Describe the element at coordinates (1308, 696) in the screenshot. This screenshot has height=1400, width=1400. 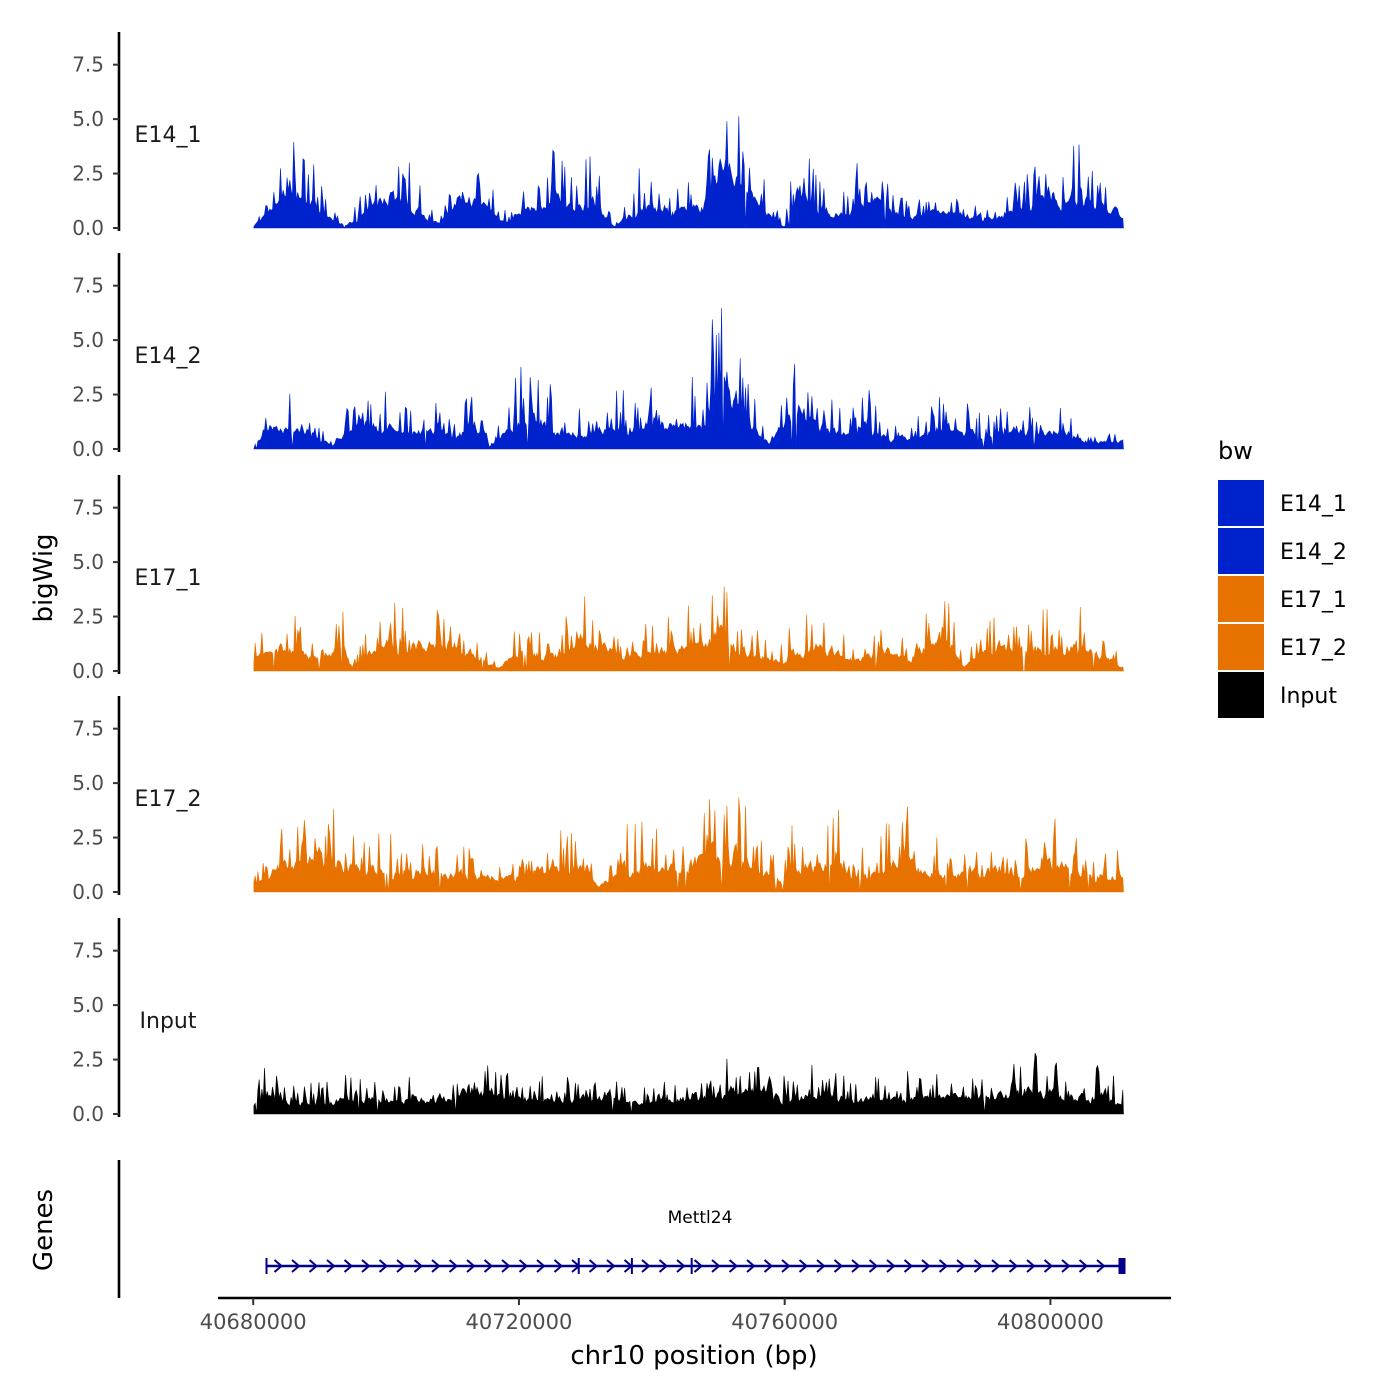
I see `legend-label: Input` at that location.